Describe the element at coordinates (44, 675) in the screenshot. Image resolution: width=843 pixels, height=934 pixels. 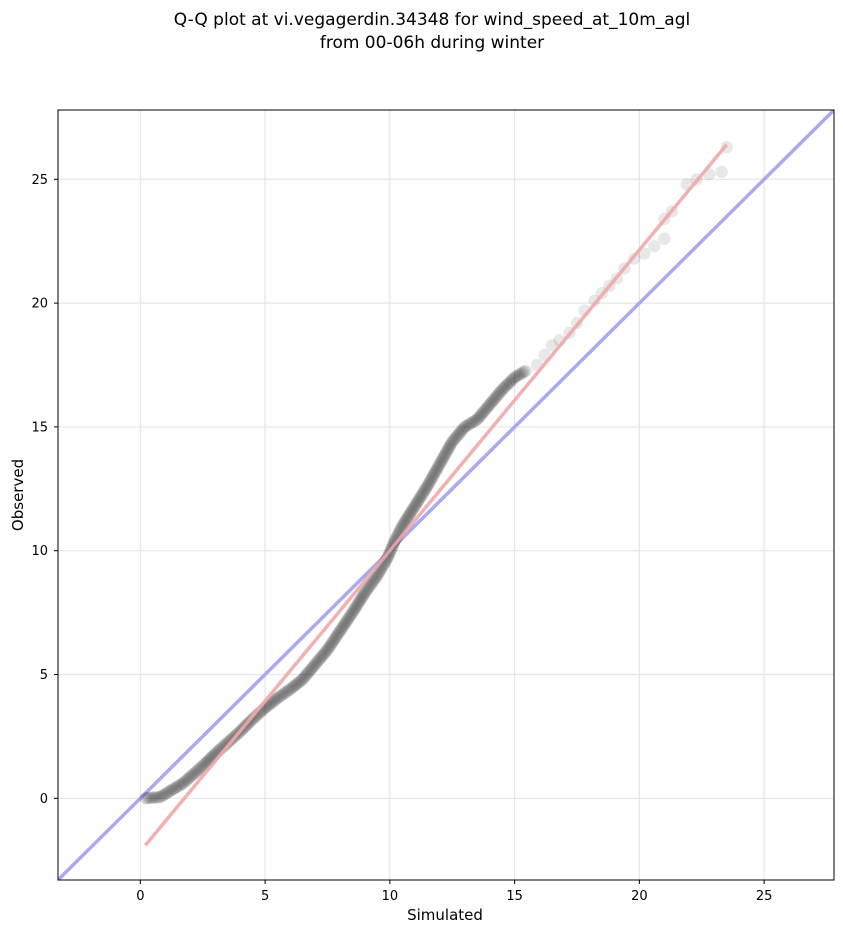
I see `y-tick-label-1: 5` at that location.